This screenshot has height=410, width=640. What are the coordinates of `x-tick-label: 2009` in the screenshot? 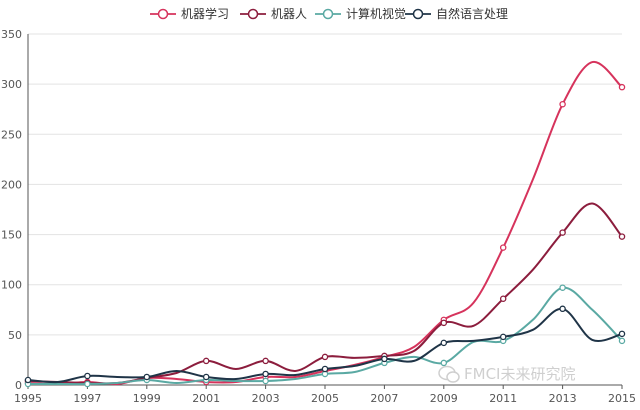 It's located at (444, 398).